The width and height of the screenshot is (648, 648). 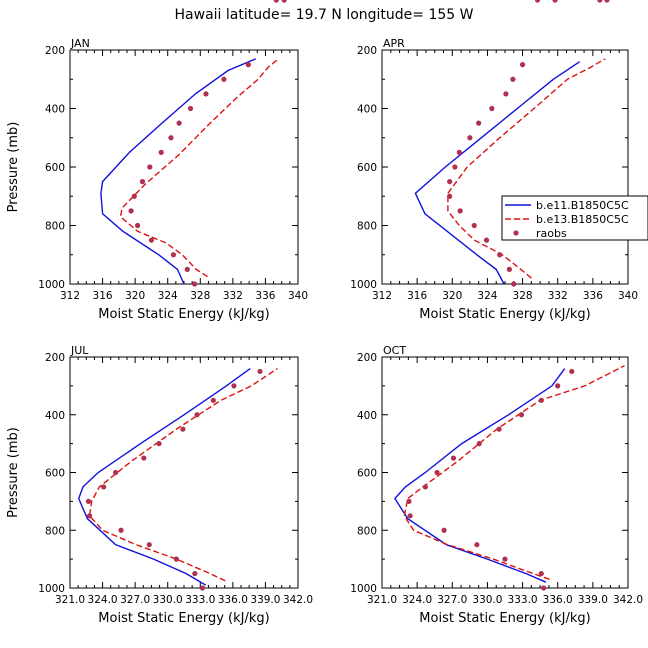 What do you see at coordinates (452, 296) in the screenshot?
I see `x-tick-label: 320` at bounding box center [452, 296].